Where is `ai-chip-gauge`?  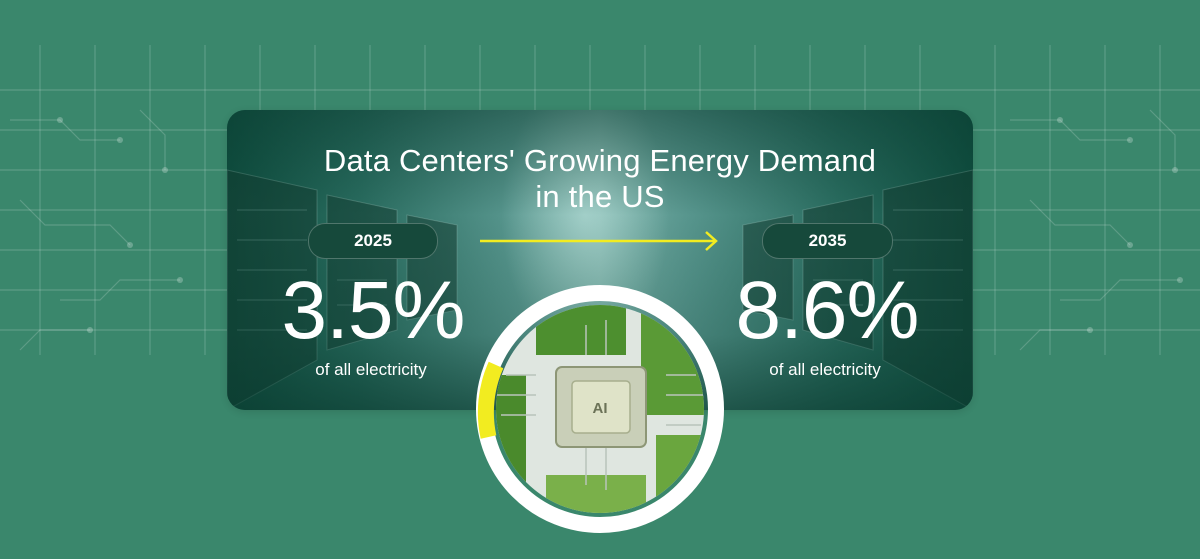
ai-chip-gauge is located at coordinates (600, 409).